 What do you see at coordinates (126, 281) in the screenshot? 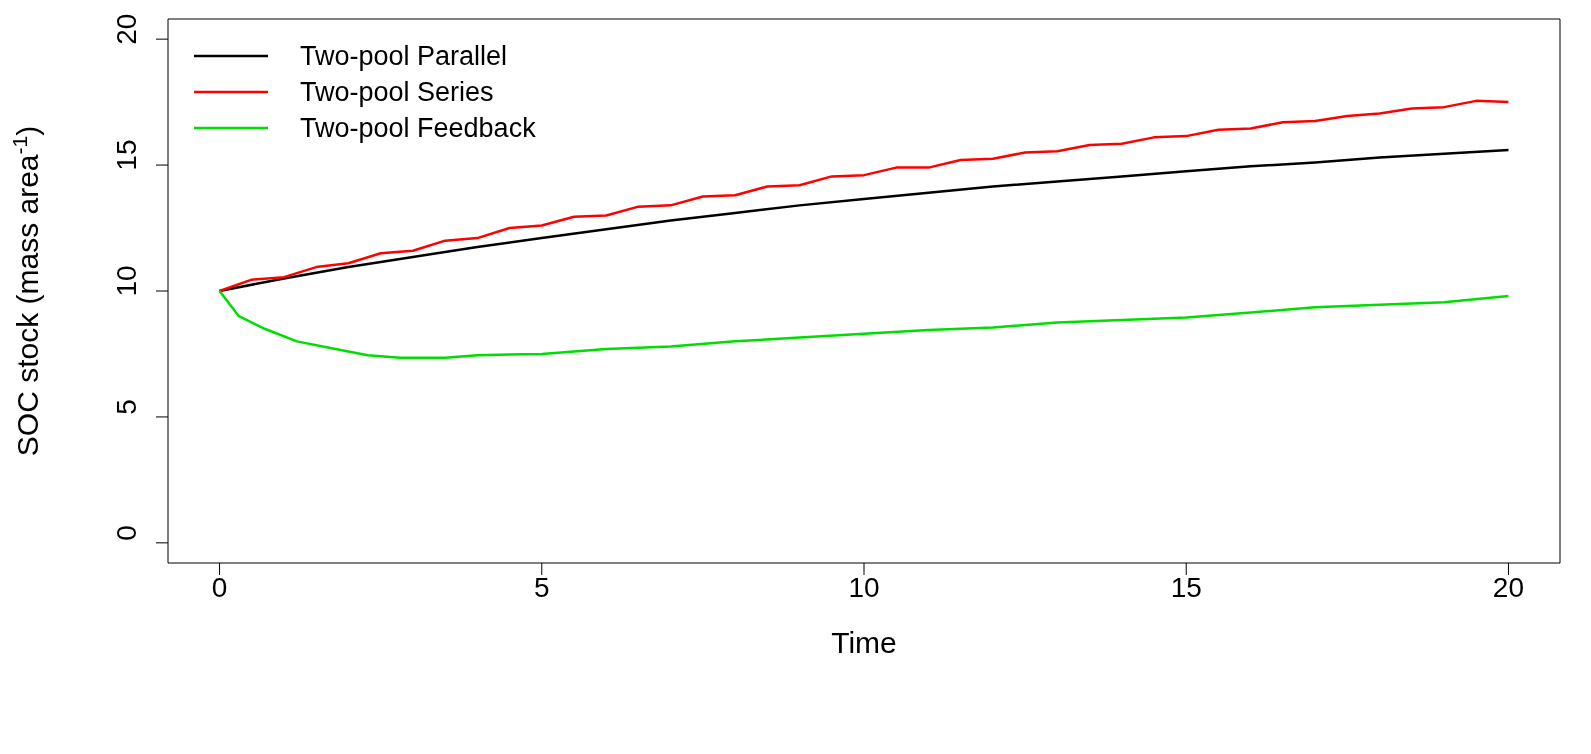
I see `y-tick-label: 10` at bounding box center [126, 281].